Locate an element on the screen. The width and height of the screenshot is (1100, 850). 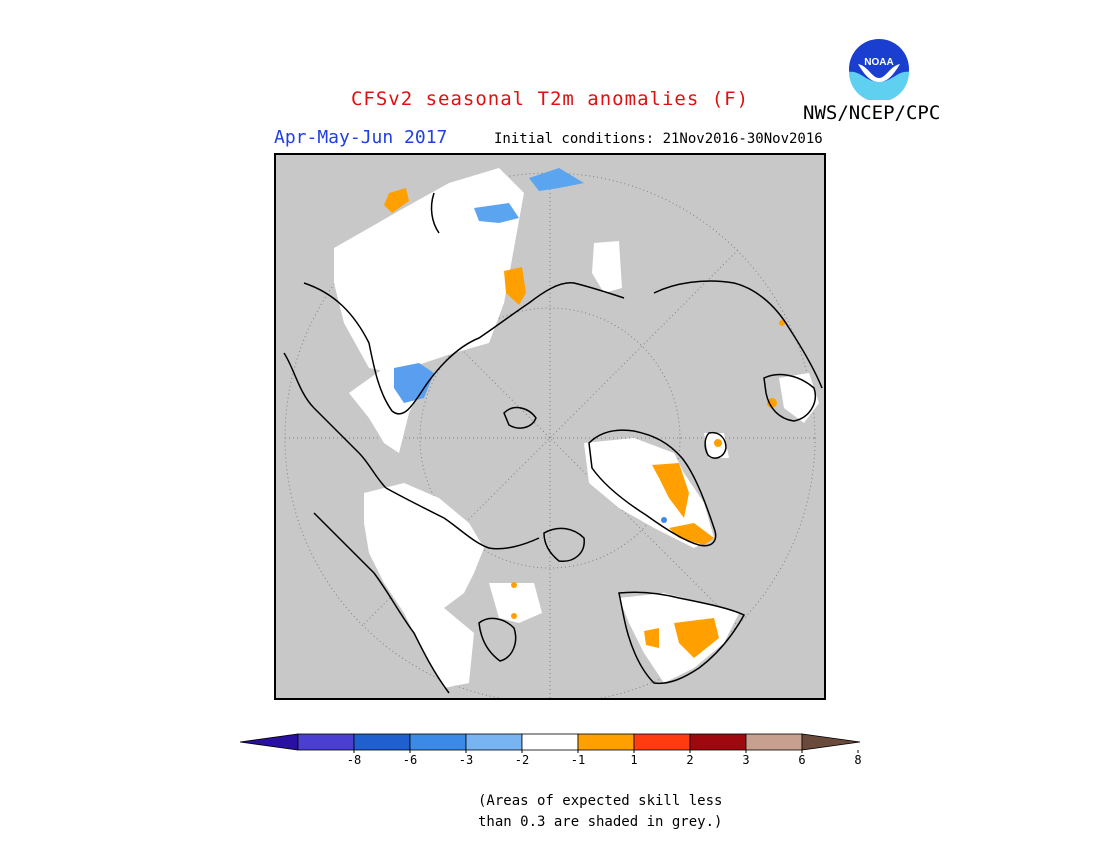
colorbar-tick-label: 8 is located at coordinates (857, 760).